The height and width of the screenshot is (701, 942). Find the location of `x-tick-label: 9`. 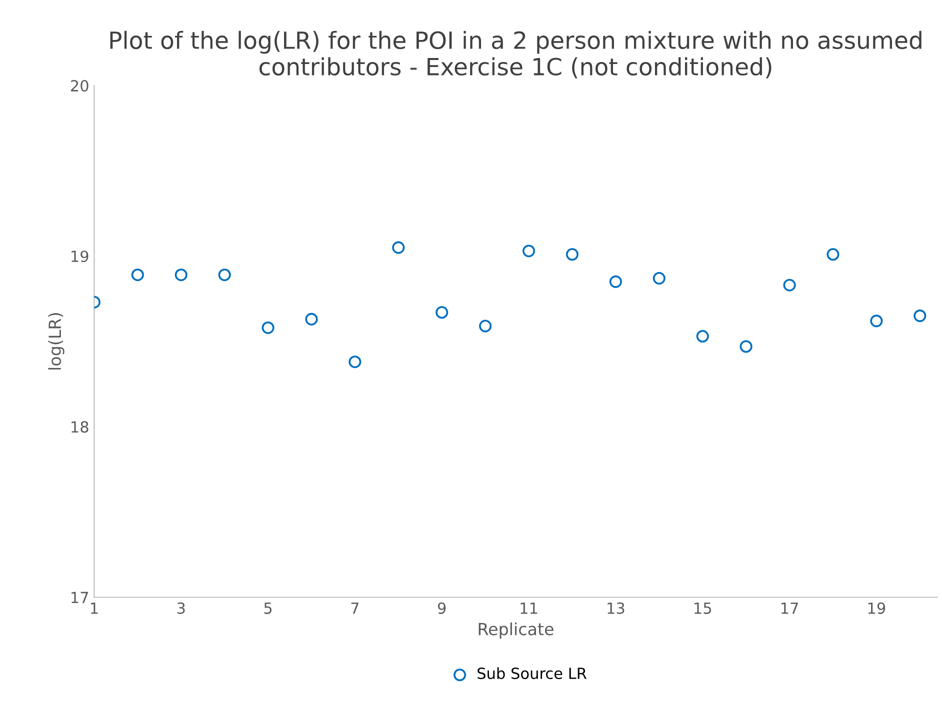

x-tick-label: 9 is located at coordinates (442, 608).